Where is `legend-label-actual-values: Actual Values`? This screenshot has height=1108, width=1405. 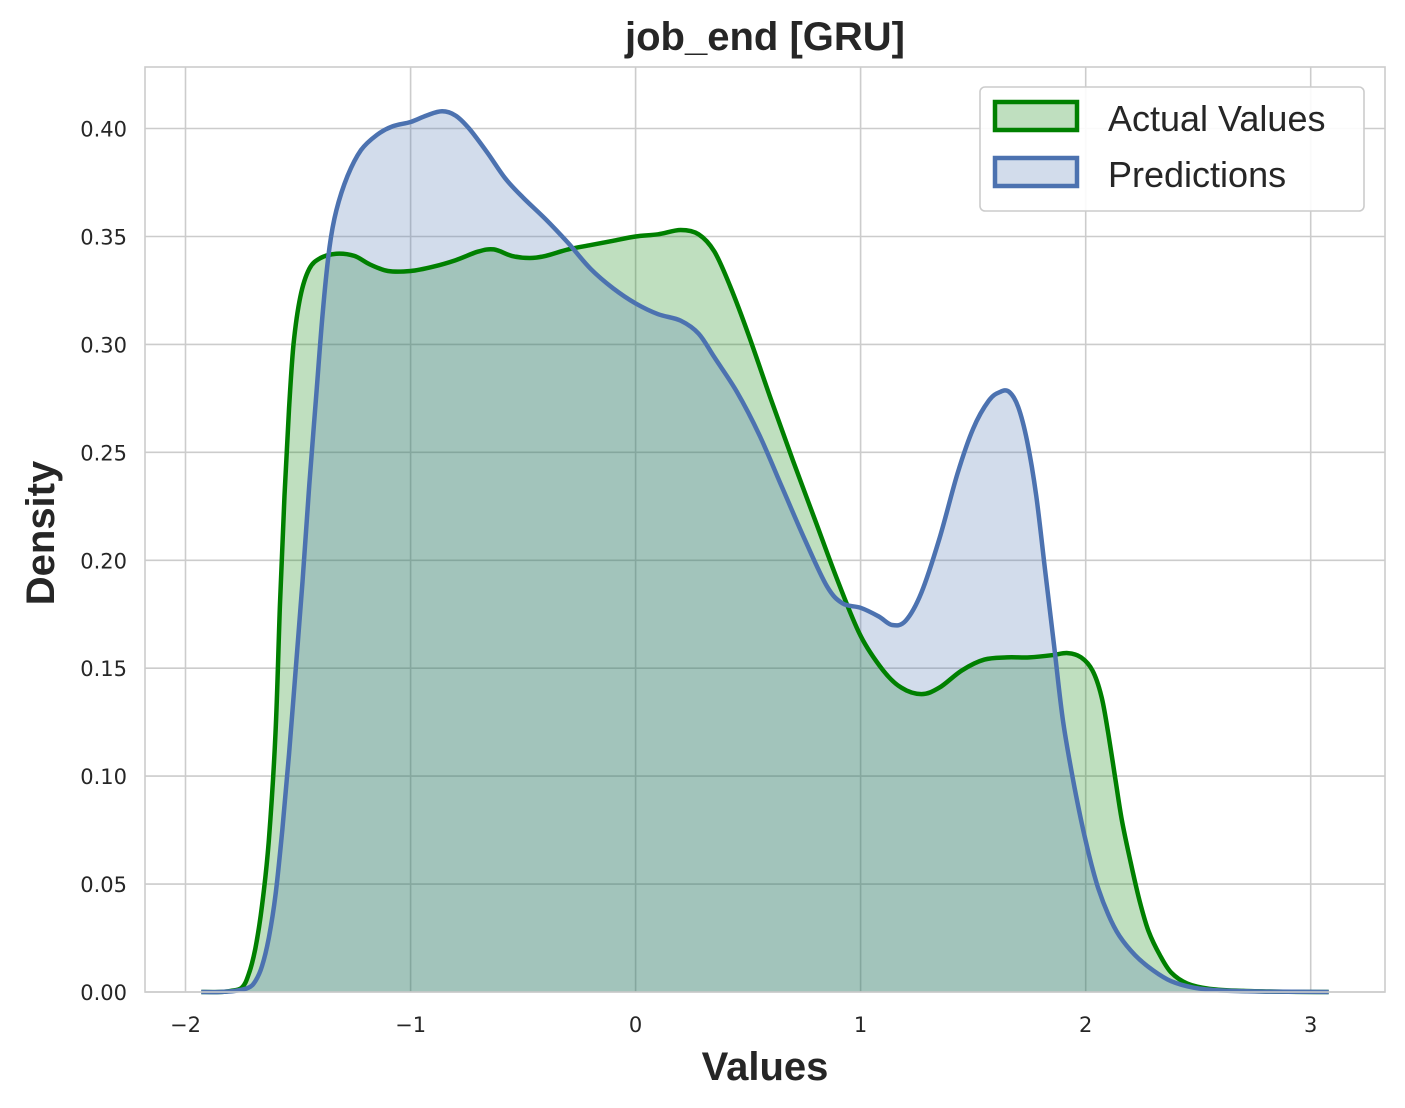 legend-label-actual-values: Actual Values is located at coordinates (1216, 118).